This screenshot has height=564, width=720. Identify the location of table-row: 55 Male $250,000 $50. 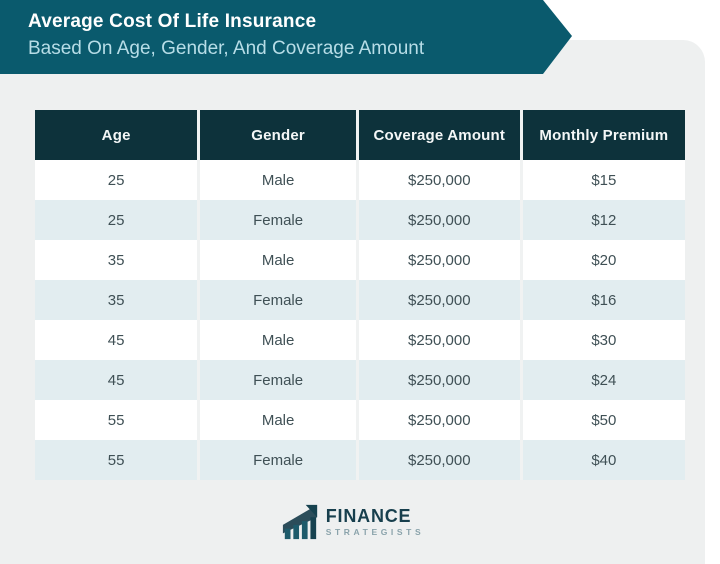
(360, 420).